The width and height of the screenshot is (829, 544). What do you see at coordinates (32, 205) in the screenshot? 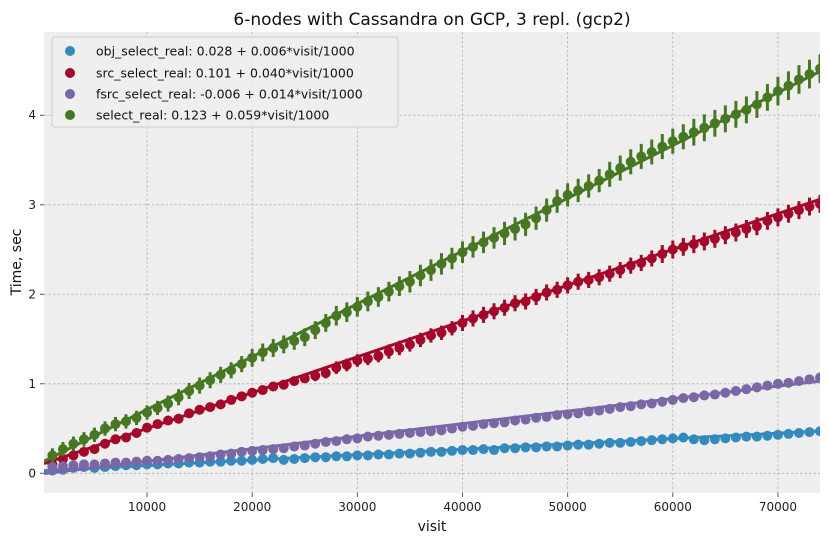
I see `y-tick-label: 3` at bounding box center [32, 205].